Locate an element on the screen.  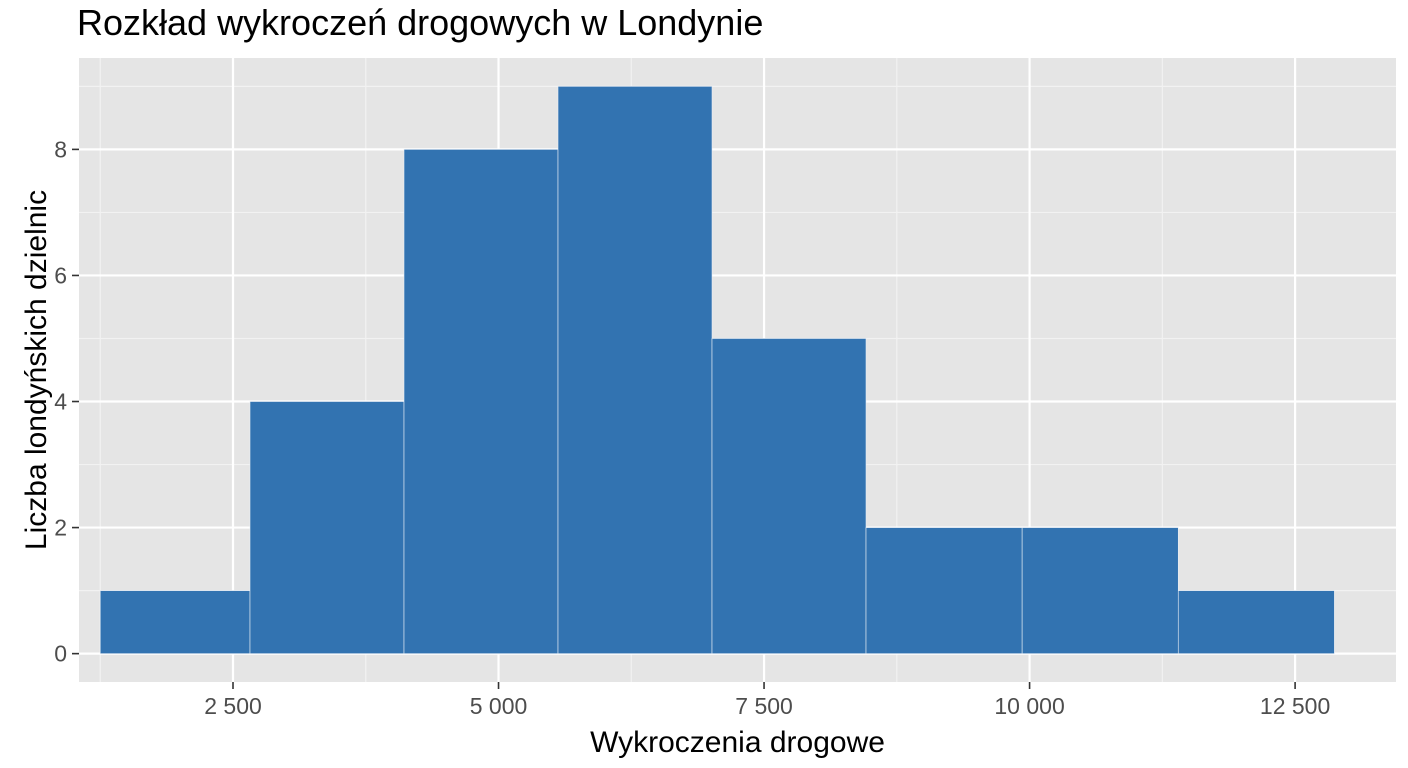
x-tick-label: 7 500 is located at coordinates (764, 706).